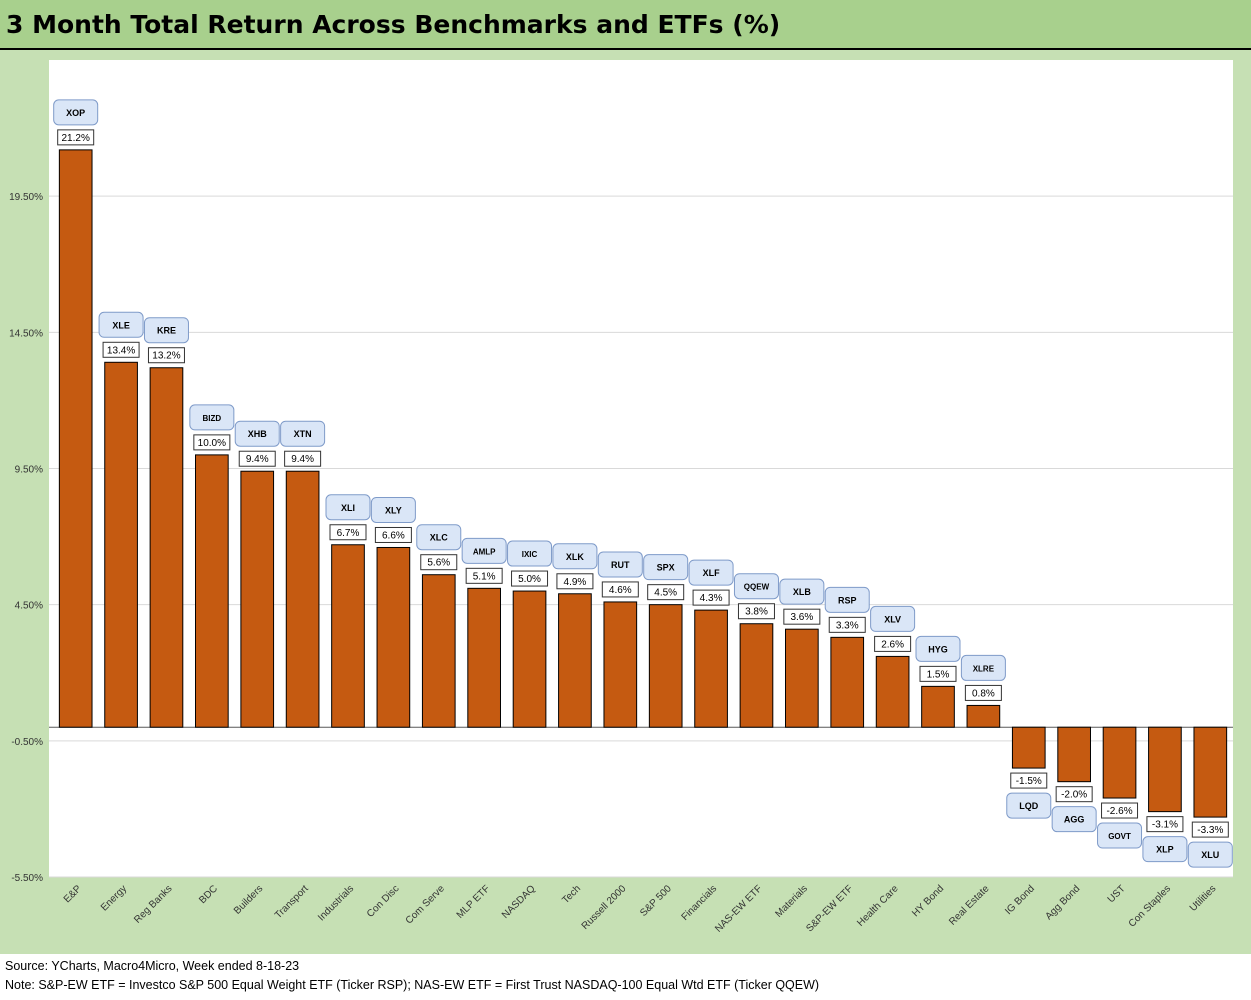  What do you see at coordinates (166, 331) in the screenshot?
I see `ticker-label: KRE` at bounding box center [166, 331].